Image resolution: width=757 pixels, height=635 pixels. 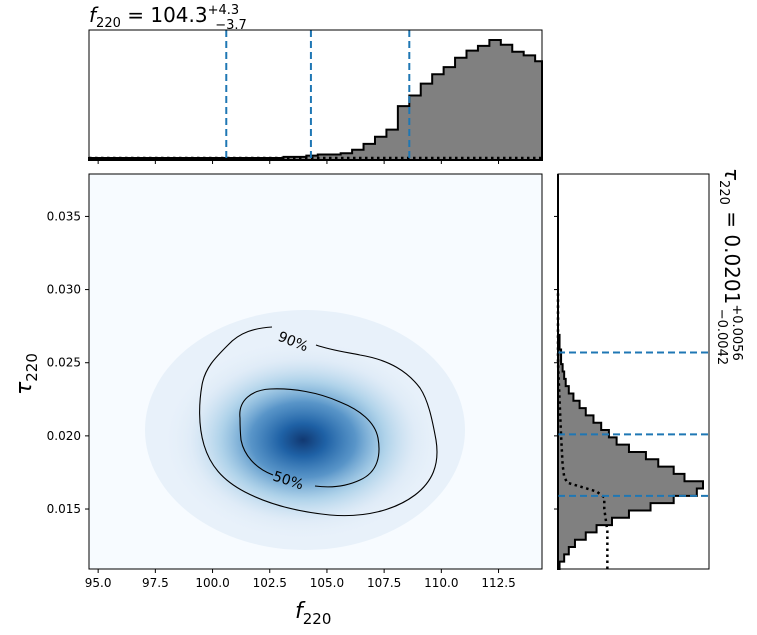 I want to click on top-histogram-steps, so click(x=315, y=100).